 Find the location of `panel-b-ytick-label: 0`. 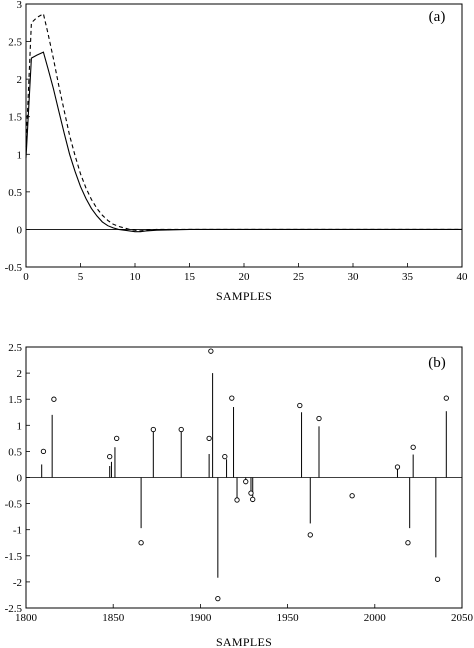

panel-b-ytick-label: 0 is located at coordinates (20, 479).